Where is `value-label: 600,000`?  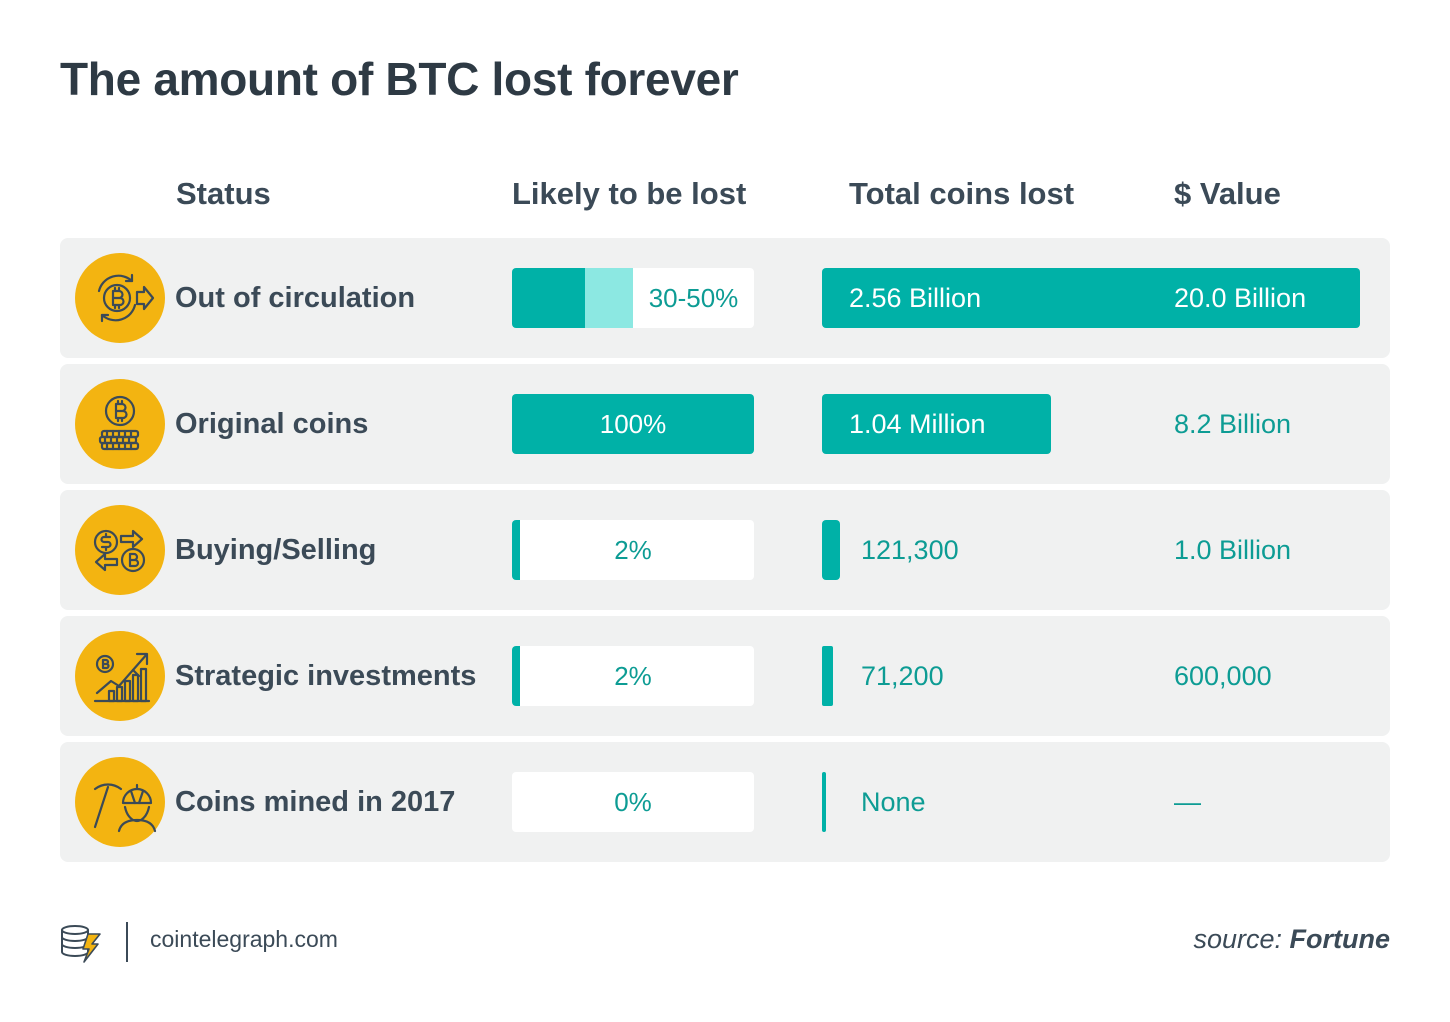
value-label: 600,000 is located at coordinates (1223, 676).